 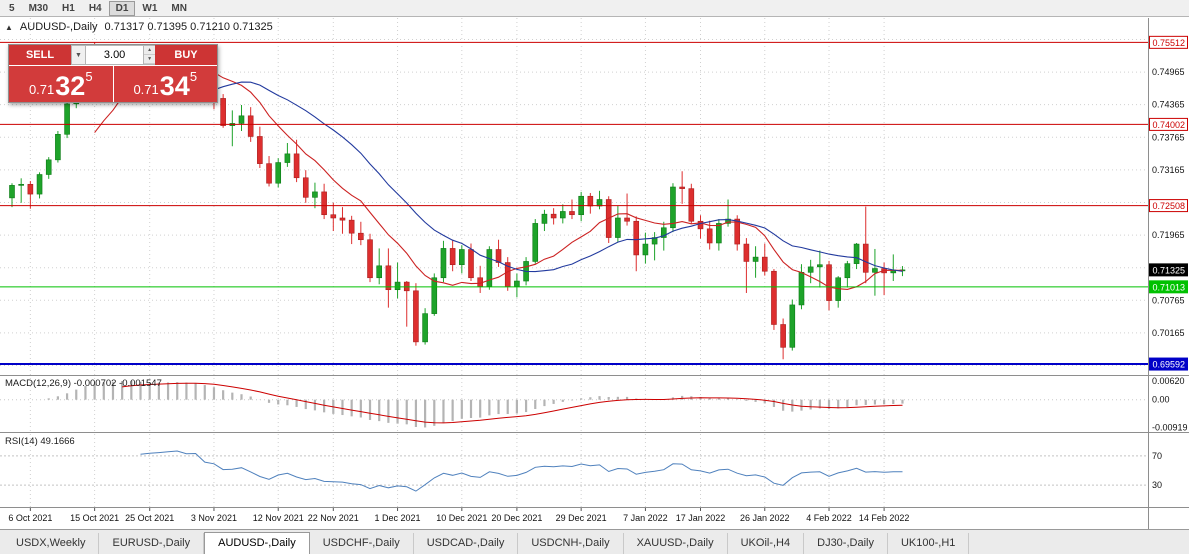 What do you see at coordinates (701, 518) in the screenshot?
I see `svg-text: 17 Jan 2022` at bounding box center [701, 518].